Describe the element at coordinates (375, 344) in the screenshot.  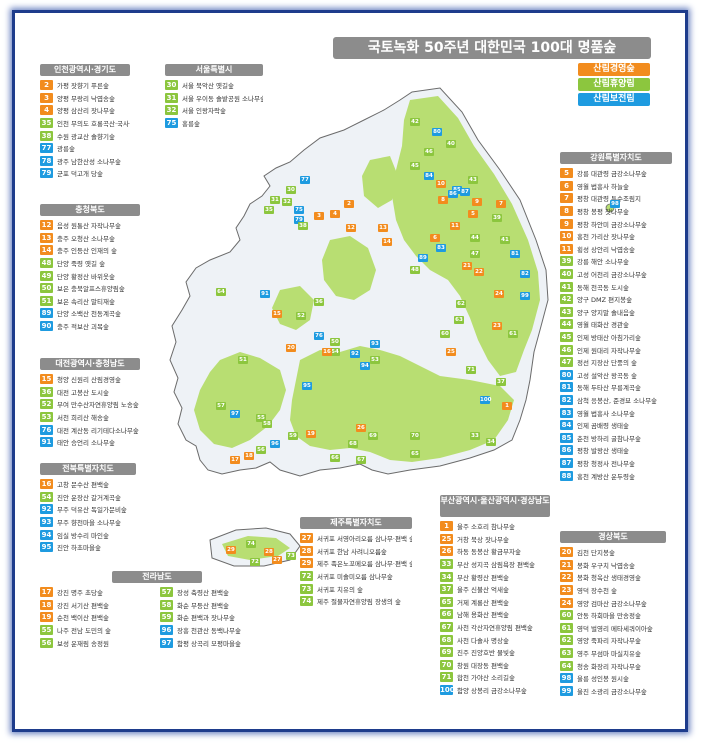
I see `map-marker-93: 93` at that location.